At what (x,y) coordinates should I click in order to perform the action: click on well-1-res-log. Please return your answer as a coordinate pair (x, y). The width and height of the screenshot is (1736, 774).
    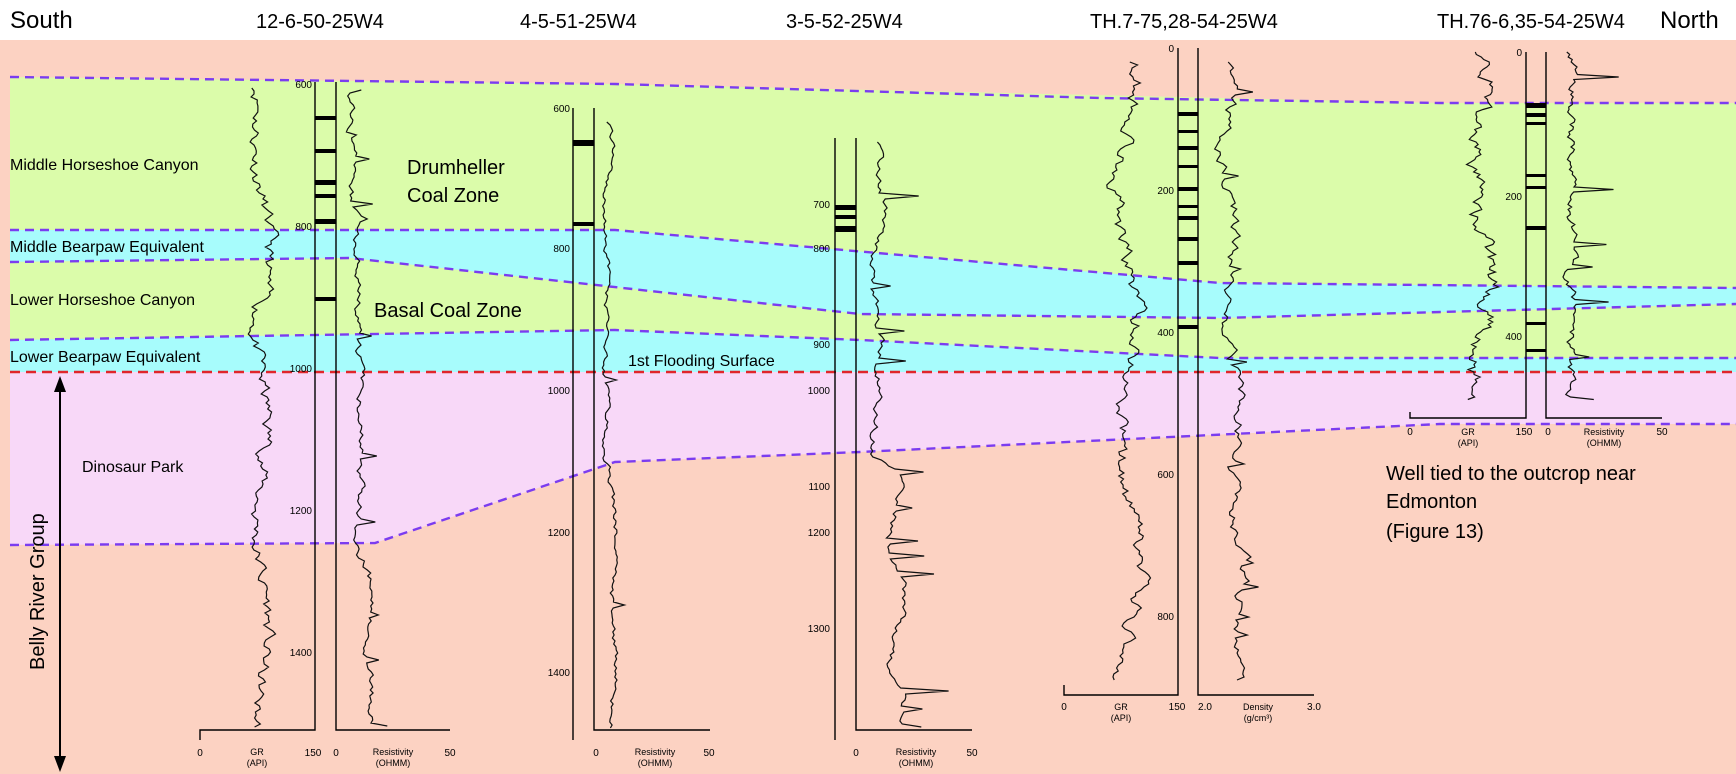
    Looking at the image, I should click on (366, 408).